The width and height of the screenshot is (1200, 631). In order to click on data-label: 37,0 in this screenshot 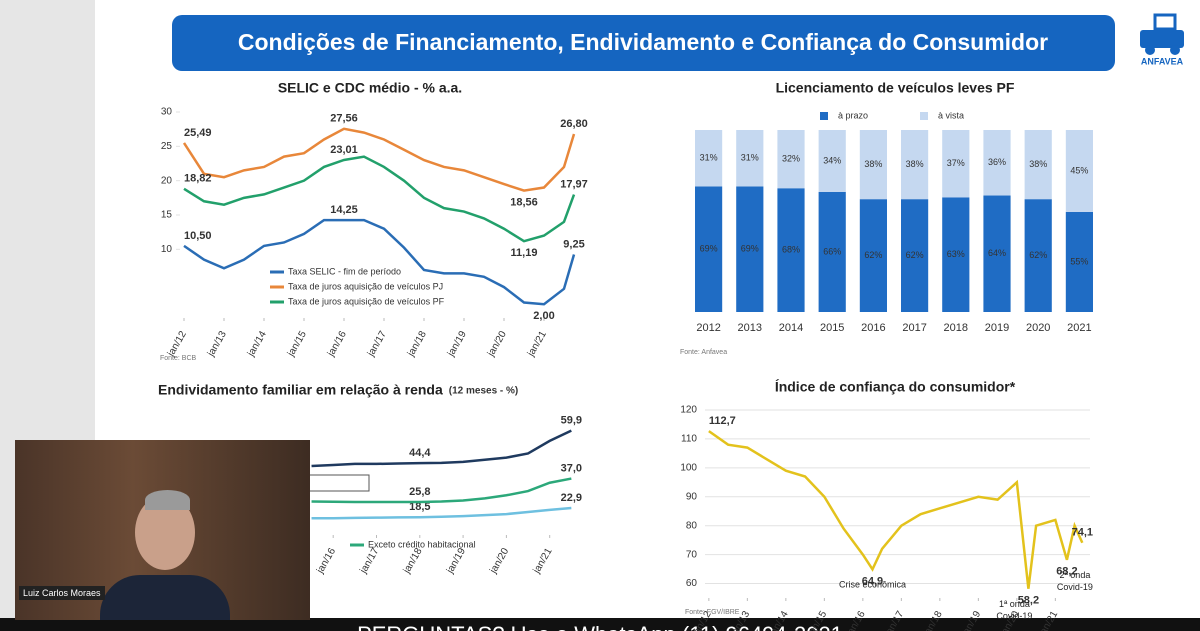, I will do `click(571, 468)`.